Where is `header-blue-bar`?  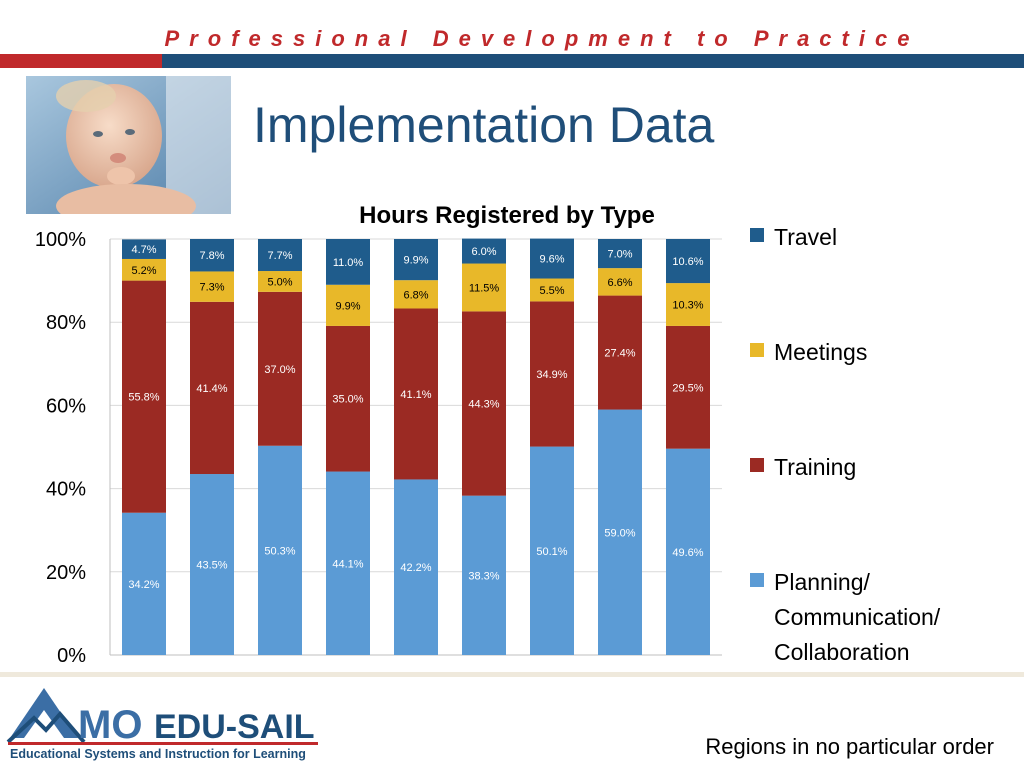 header-blue-bar is located at coordinates (593, 61).